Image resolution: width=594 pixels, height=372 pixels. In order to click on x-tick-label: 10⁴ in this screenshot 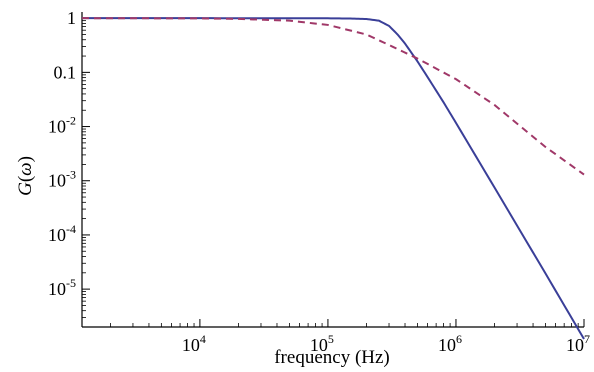, I will do `click(194, 343)`.